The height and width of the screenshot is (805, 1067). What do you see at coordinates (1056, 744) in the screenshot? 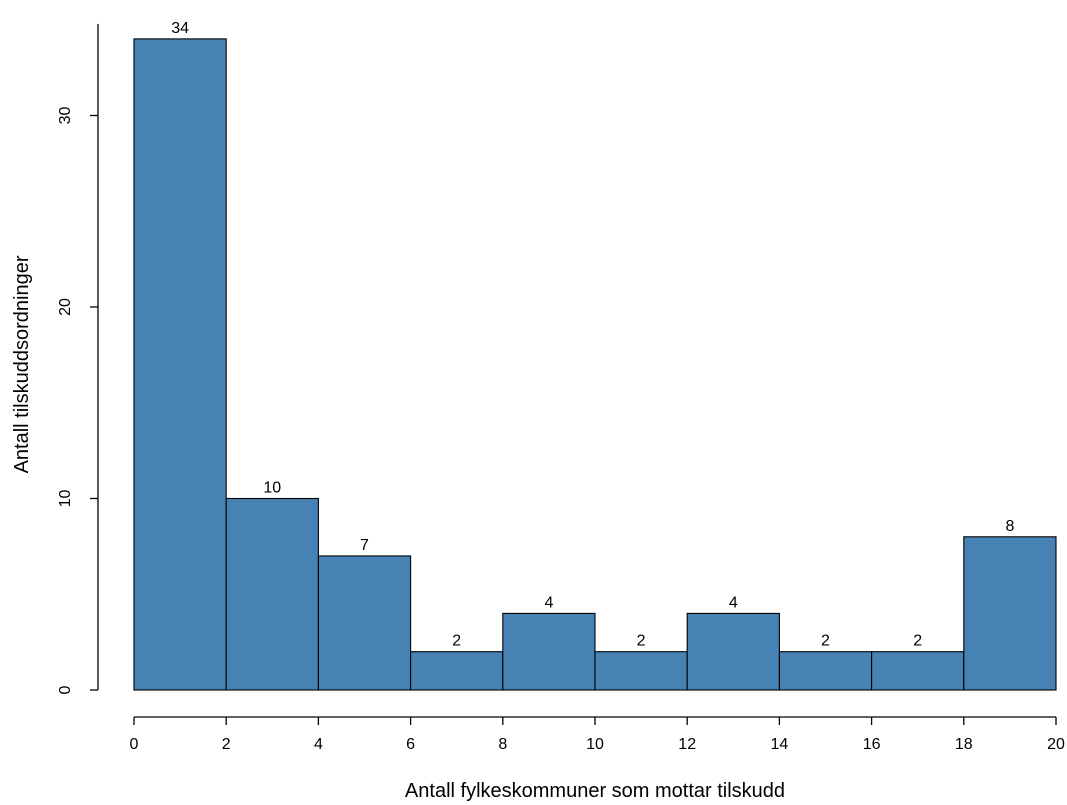
I see `x-tick-label: 20` at bounding box center [1056, 744].